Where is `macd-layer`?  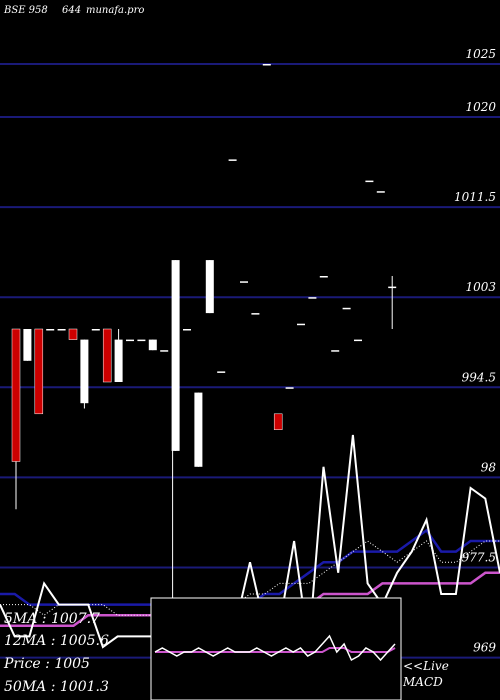 macd-layer is located at coordinates (275, 648).